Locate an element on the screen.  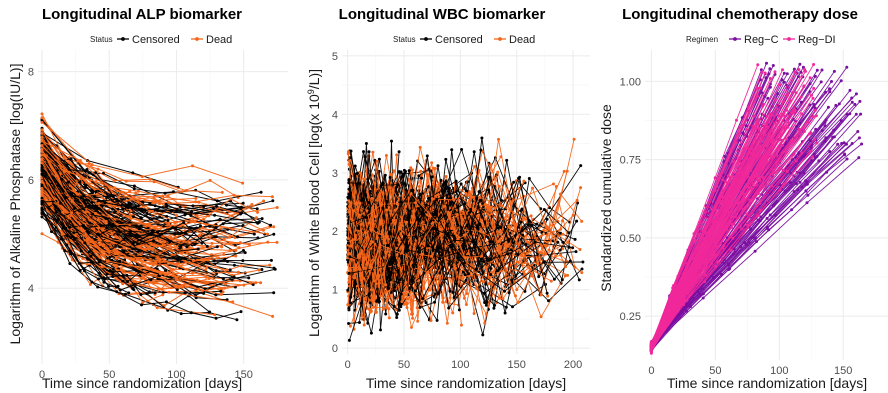
y-tick-label: 5 is located at coordinates (335, 57).